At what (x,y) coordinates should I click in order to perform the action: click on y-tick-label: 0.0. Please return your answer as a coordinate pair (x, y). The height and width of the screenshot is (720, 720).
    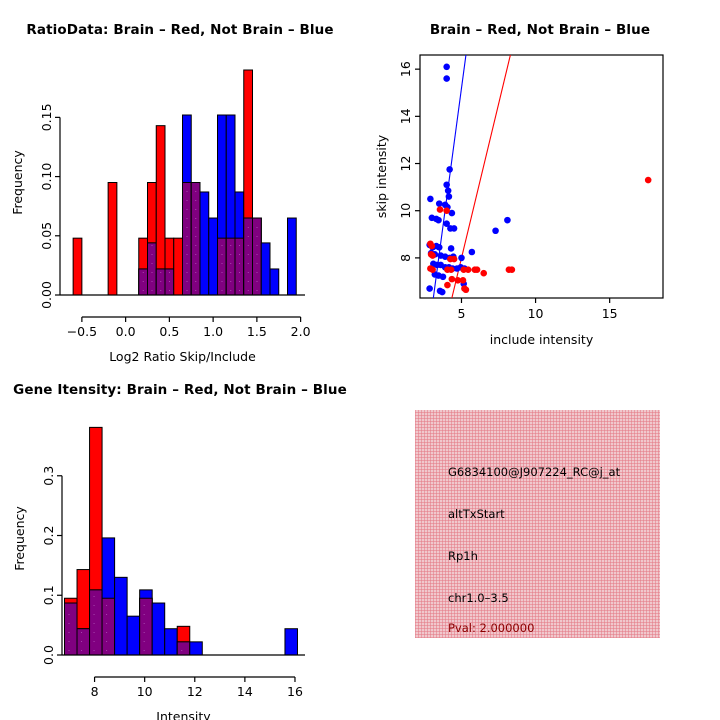
    Looking at the image, I should click on (48, 655).